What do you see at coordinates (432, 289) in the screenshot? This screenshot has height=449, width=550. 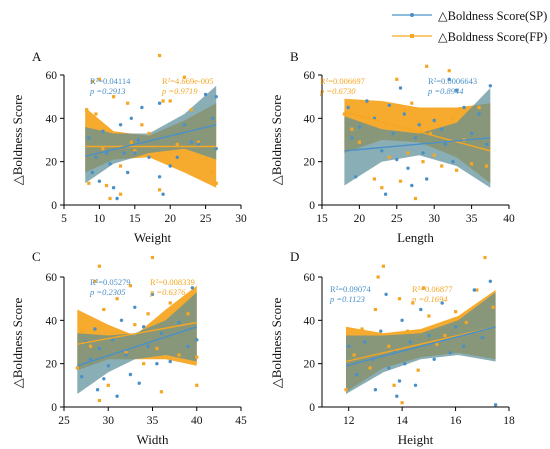 I see `annotation-r2-fp-d: R²=0.06877` at bounding box center [432, 289].